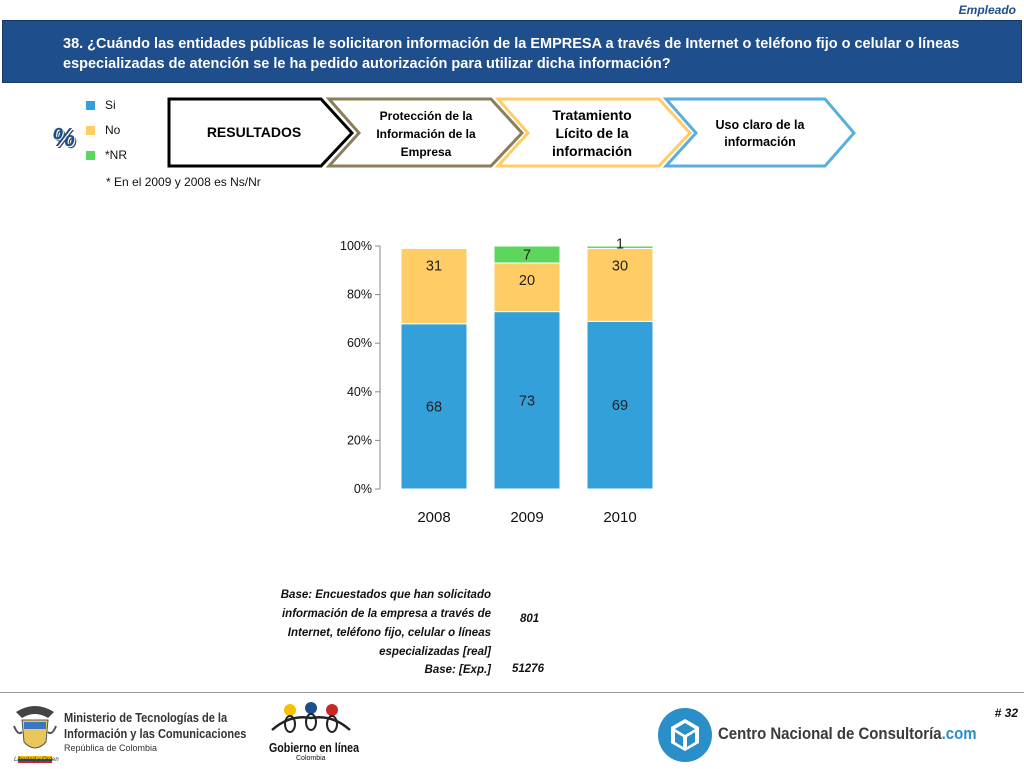  What do you see at coordinates (311, 758) in the screenshot?
I see `gobierno-country: Colombia` at bounding box center [311, 758].